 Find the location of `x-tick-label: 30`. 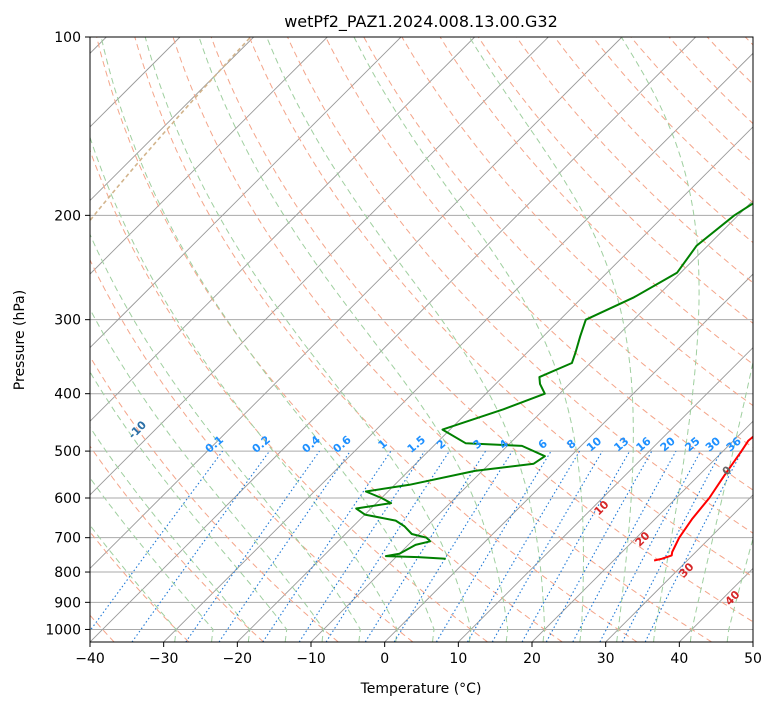

x-tick-label: 30 is located at coordinates (606, 659).